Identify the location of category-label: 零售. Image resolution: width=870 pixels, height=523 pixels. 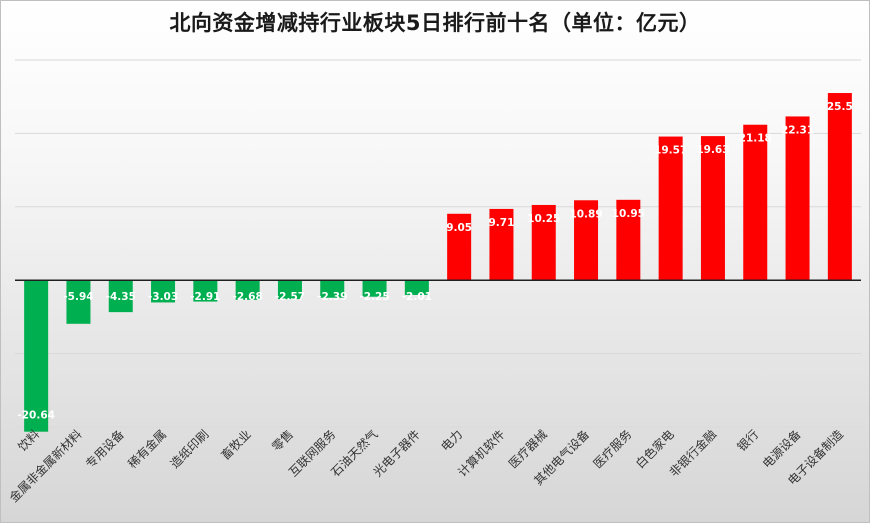
(282, 441).